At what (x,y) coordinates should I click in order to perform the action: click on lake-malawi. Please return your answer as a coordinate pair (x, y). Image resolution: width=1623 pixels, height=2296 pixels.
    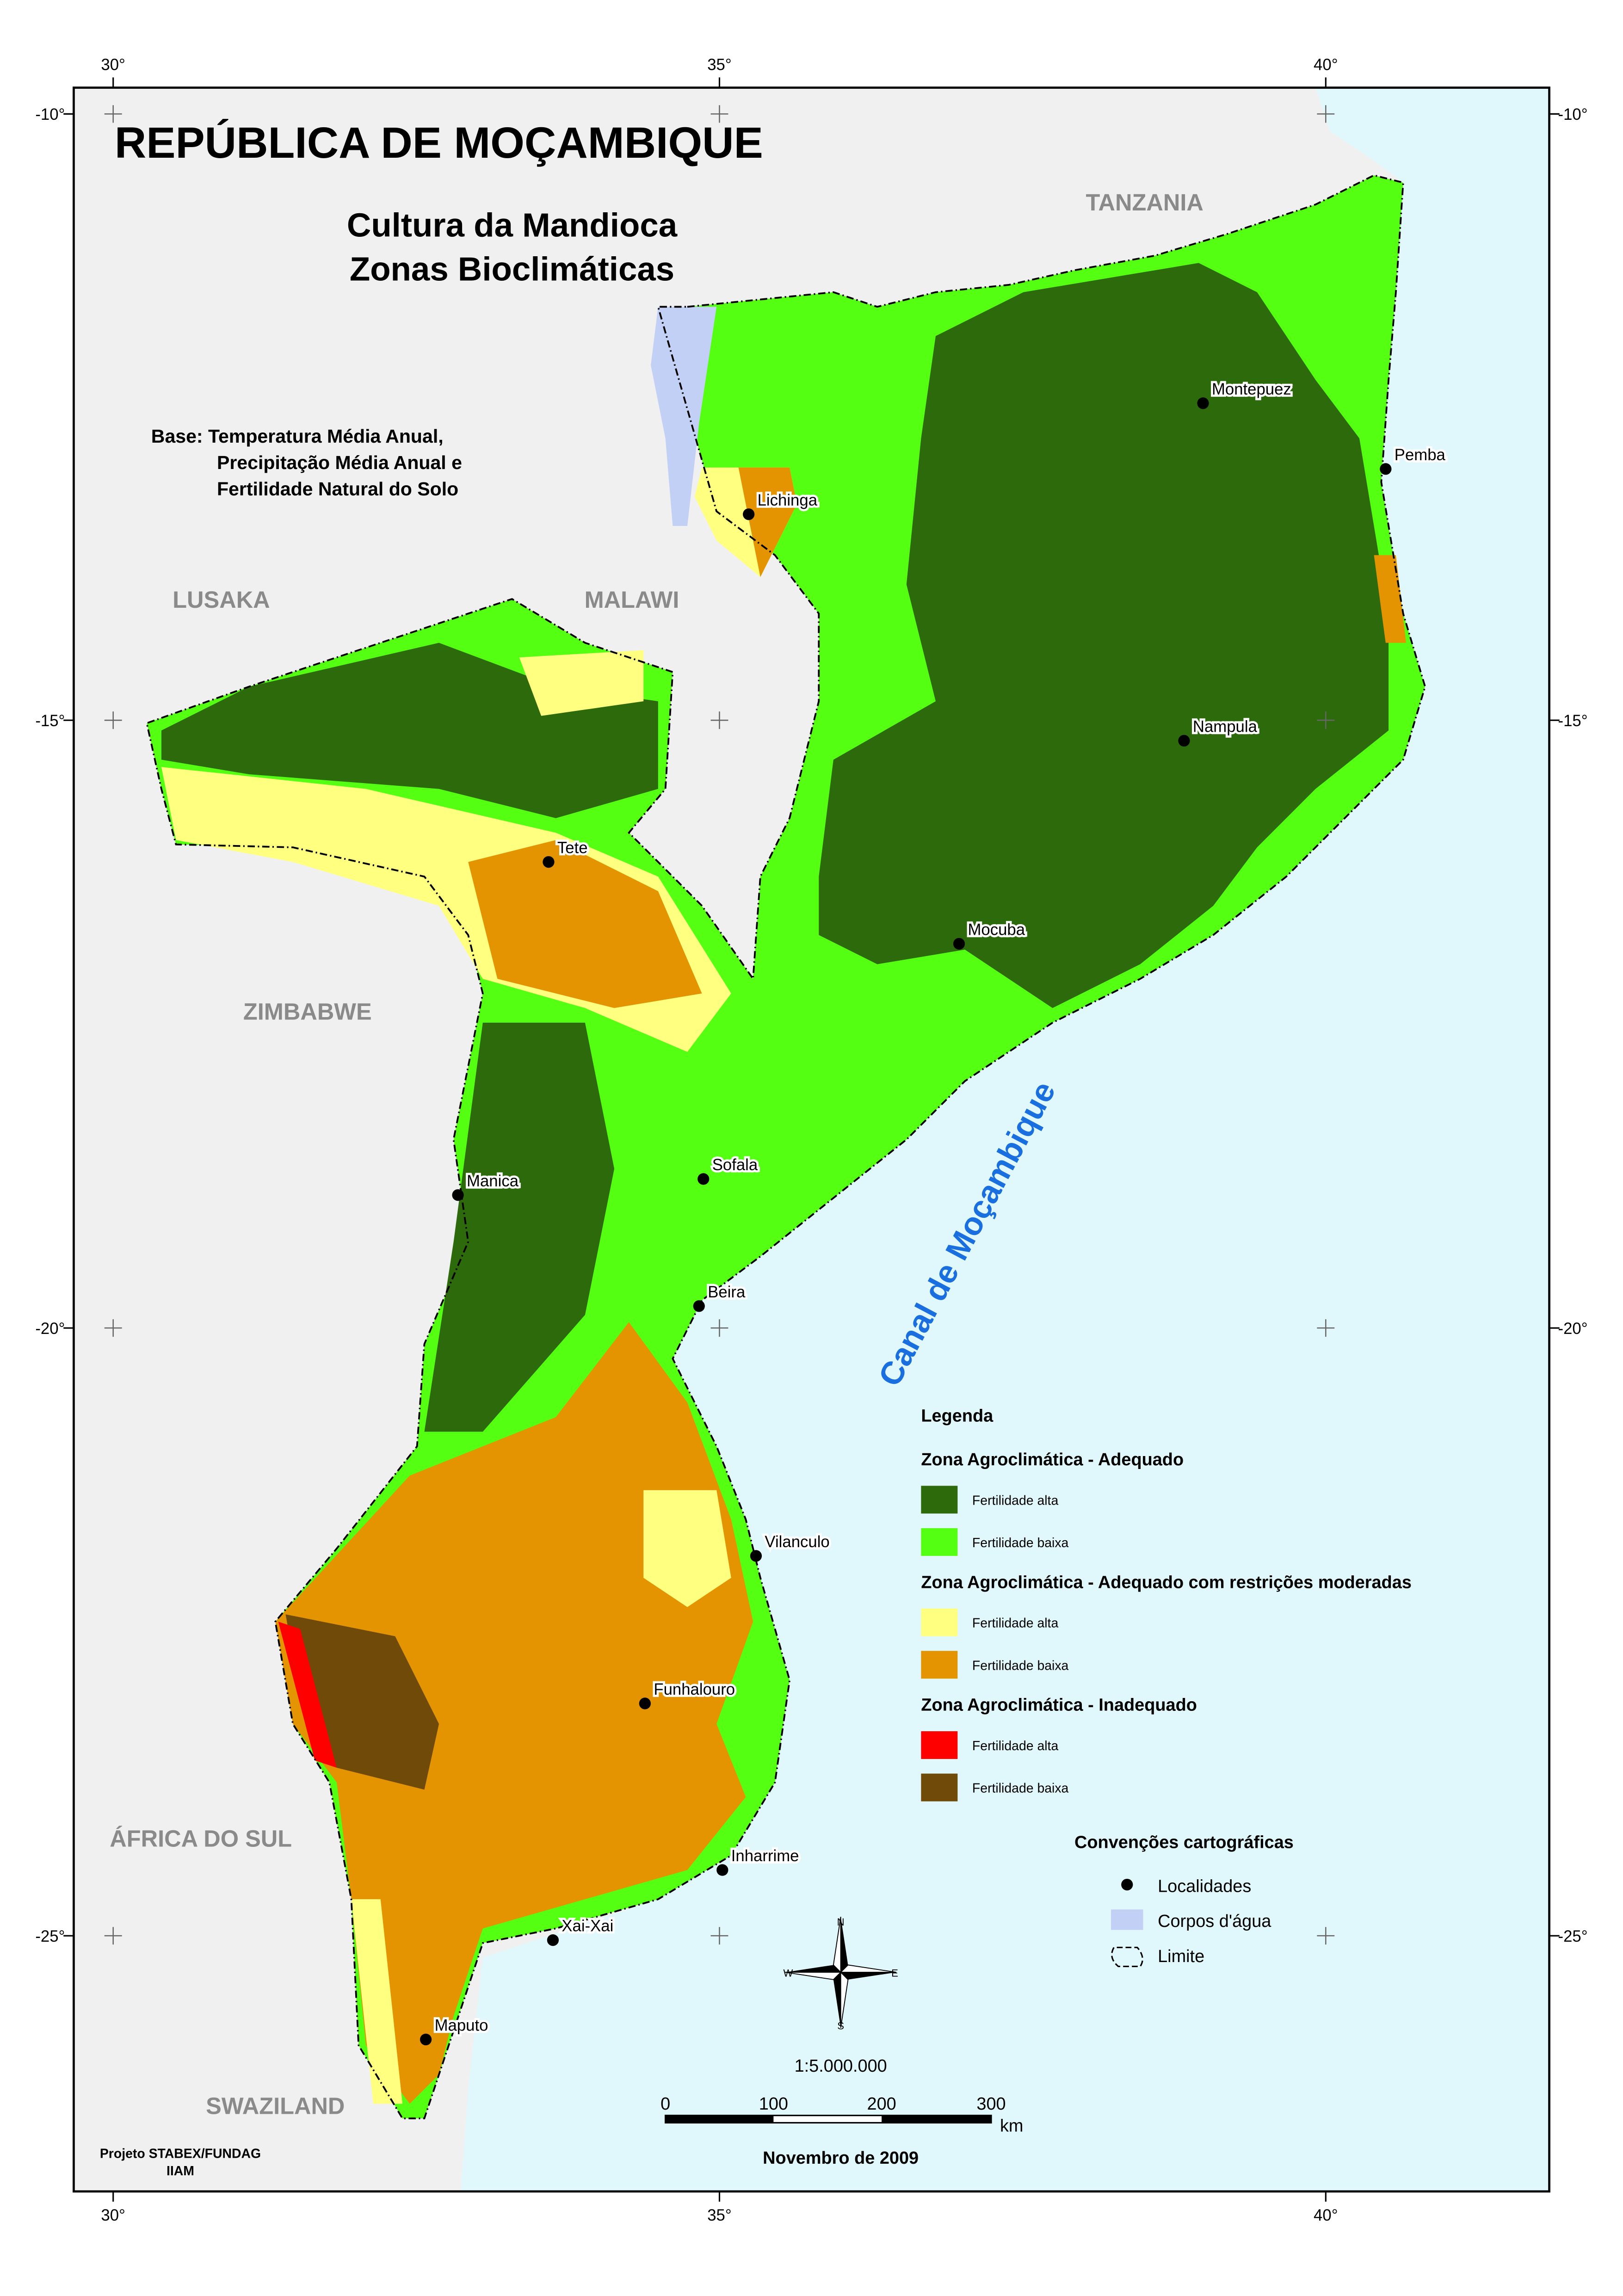
    Looking at the image, I should click on (684, 416).